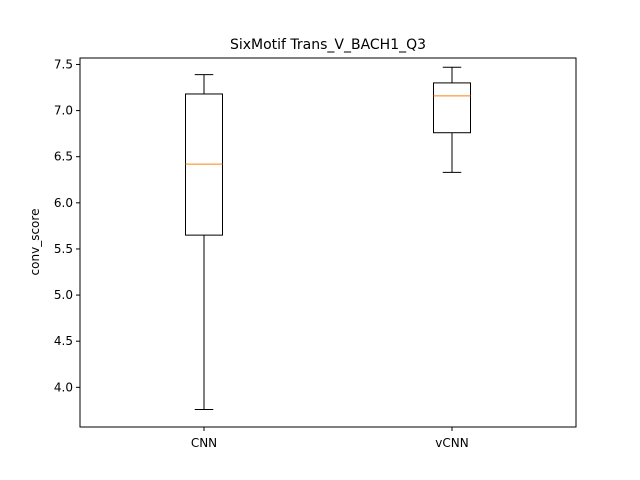 This screenshot has width=640, height=480. What do you see at coordinates (63, 249) in the screenshot?
I see `y-tick-label: 5.5` at bounding box center [63, 249].